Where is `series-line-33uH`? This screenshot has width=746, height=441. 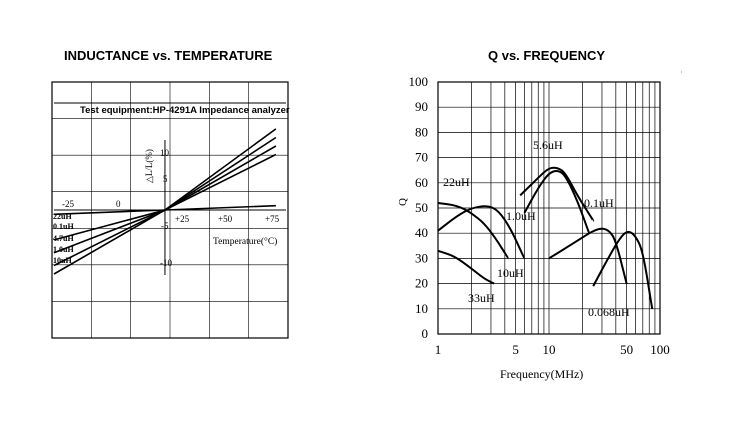
series-line-33uH is located at coordinates (466, 267).